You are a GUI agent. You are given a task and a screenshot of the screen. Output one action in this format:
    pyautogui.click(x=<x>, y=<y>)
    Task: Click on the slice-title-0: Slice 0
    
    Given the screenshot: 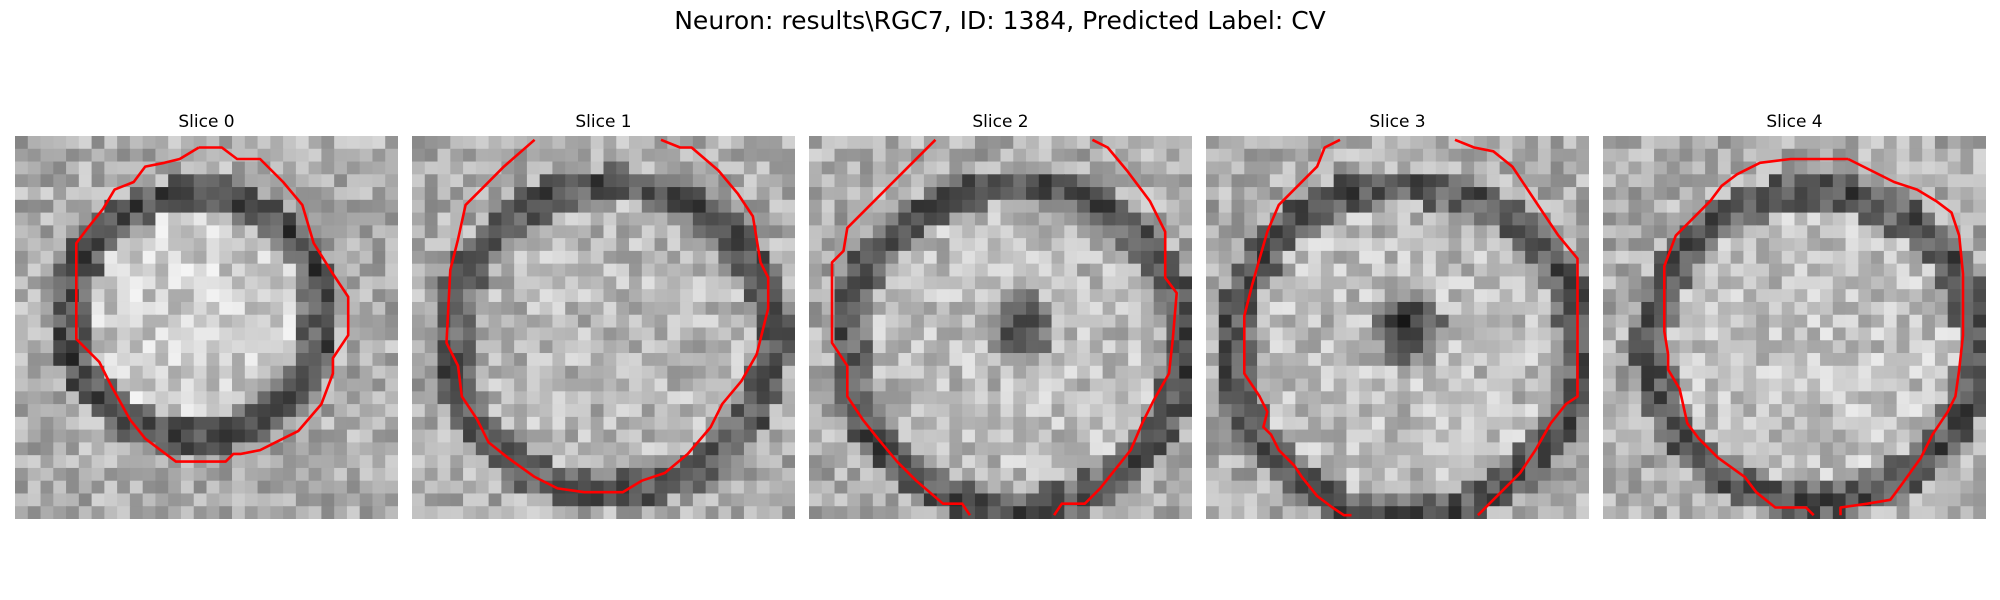 What is the action you would take?
    pyautogui.click(x=206, y=122)
    